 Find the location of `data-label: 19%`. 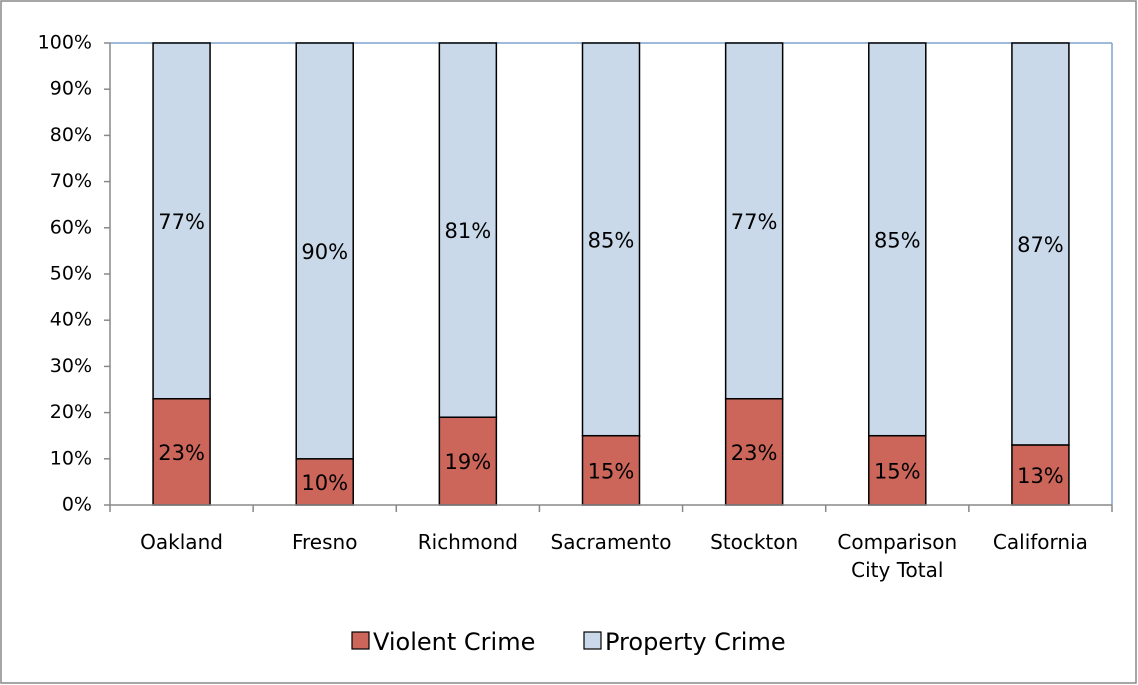

data-label: 19% is located at coordinates (468, 462).